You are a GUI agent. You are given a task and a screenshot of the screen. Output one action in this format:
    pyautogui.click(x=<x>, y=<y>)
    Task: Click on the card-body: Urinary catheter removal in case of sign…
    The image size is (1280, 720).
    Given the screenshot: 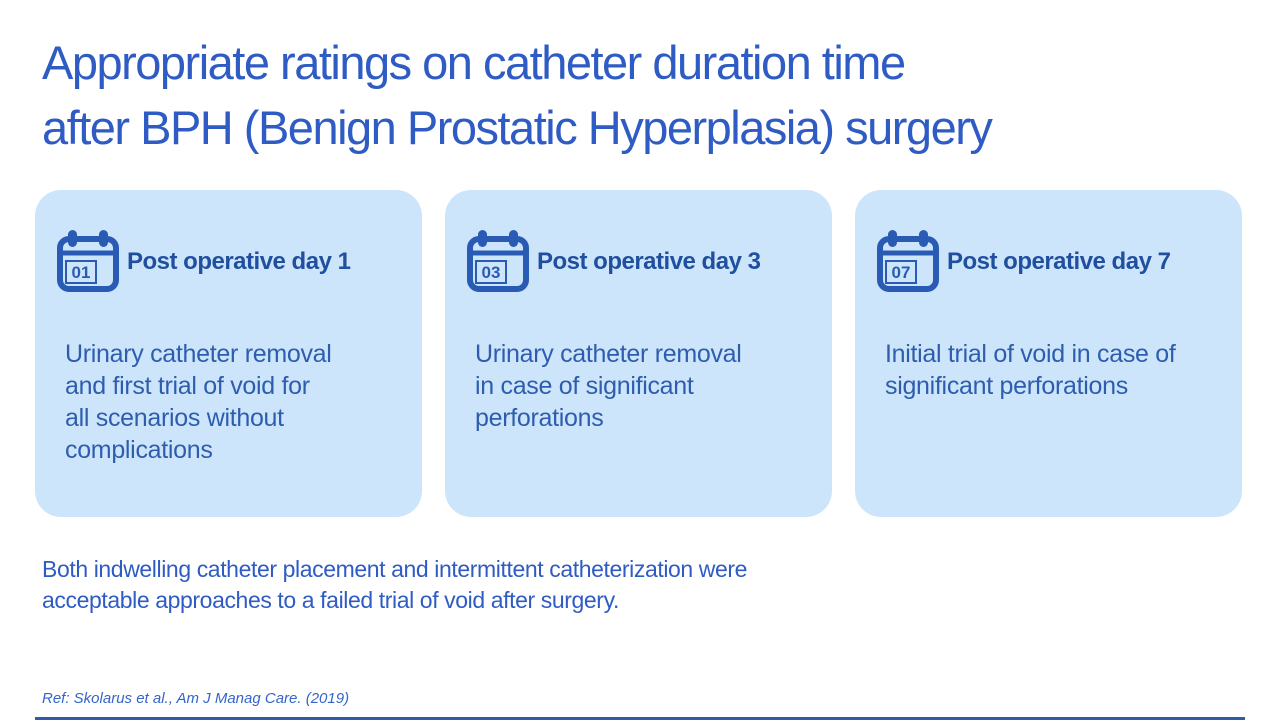 What is the action you would take?
    pyautogui.click(x=608, y=386)
    